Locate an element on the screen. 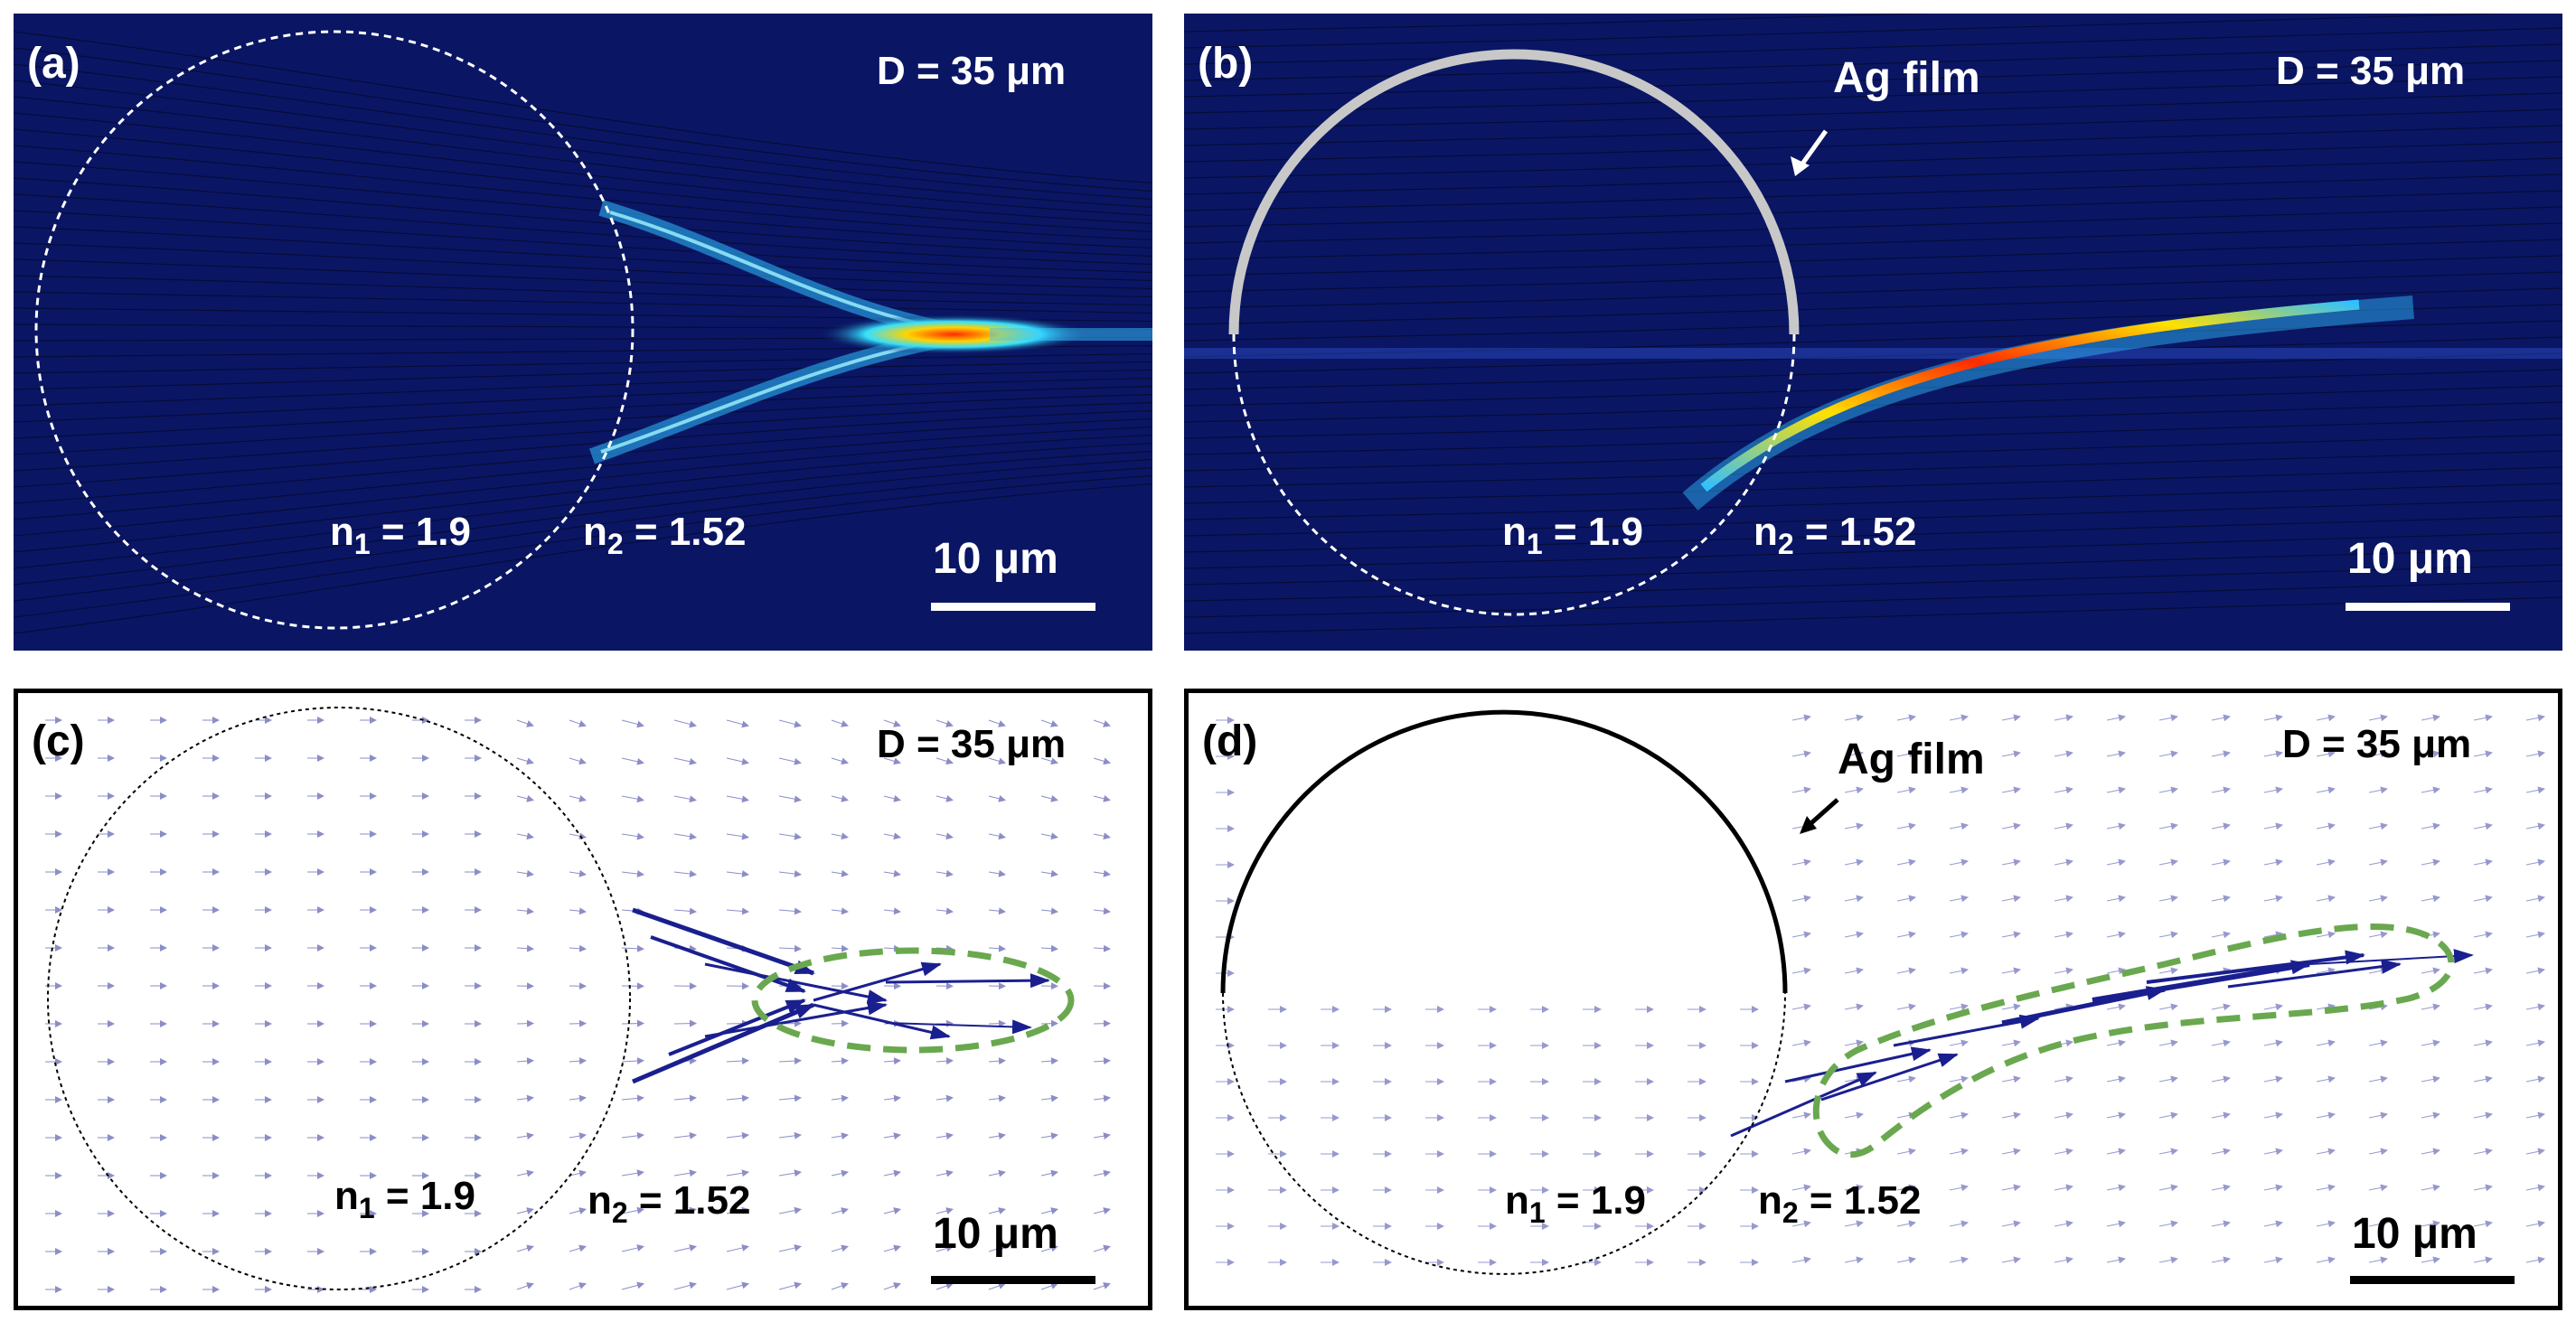 Image resolution: width=2576 pixels, height=1322 pixels. panel-d-scale-label: 10 μm is located at coordinates (2415, 1234).